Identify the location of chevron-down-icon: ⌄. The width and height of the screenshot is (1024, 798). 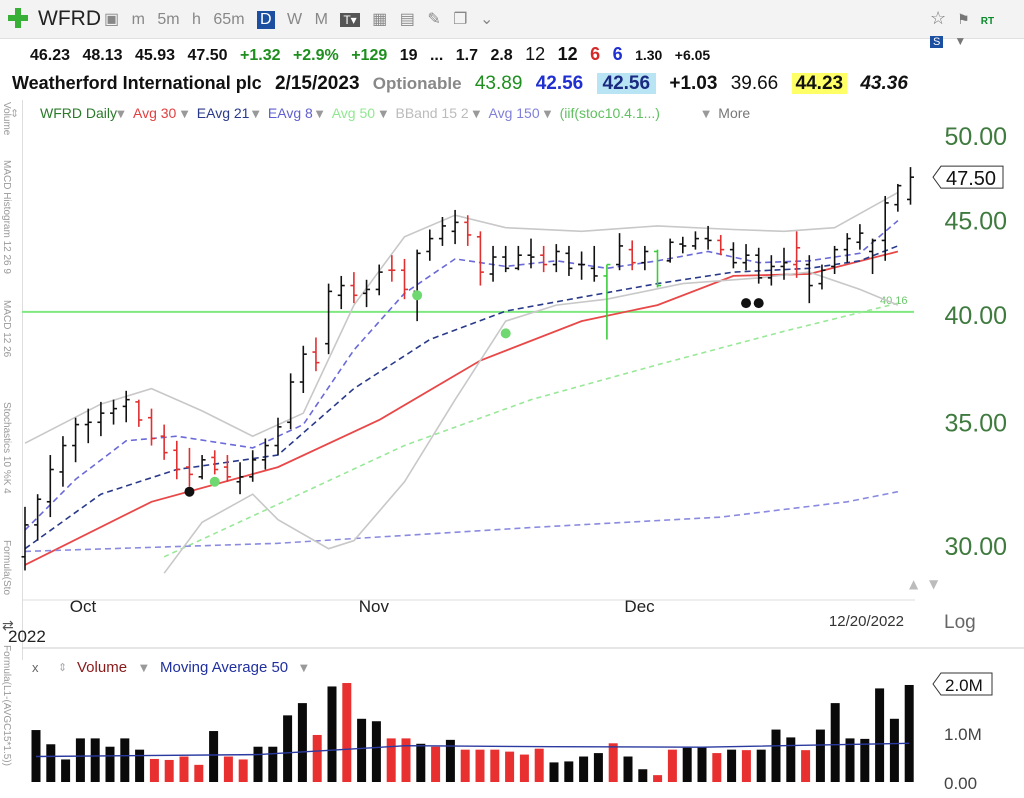
(486, 19).